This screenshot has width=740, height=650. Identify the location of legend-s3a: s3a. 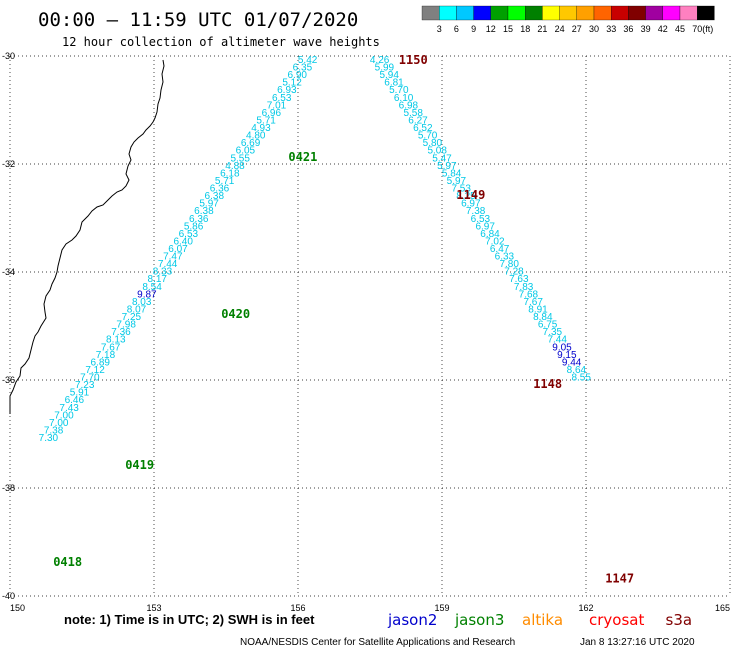
(679, 620).